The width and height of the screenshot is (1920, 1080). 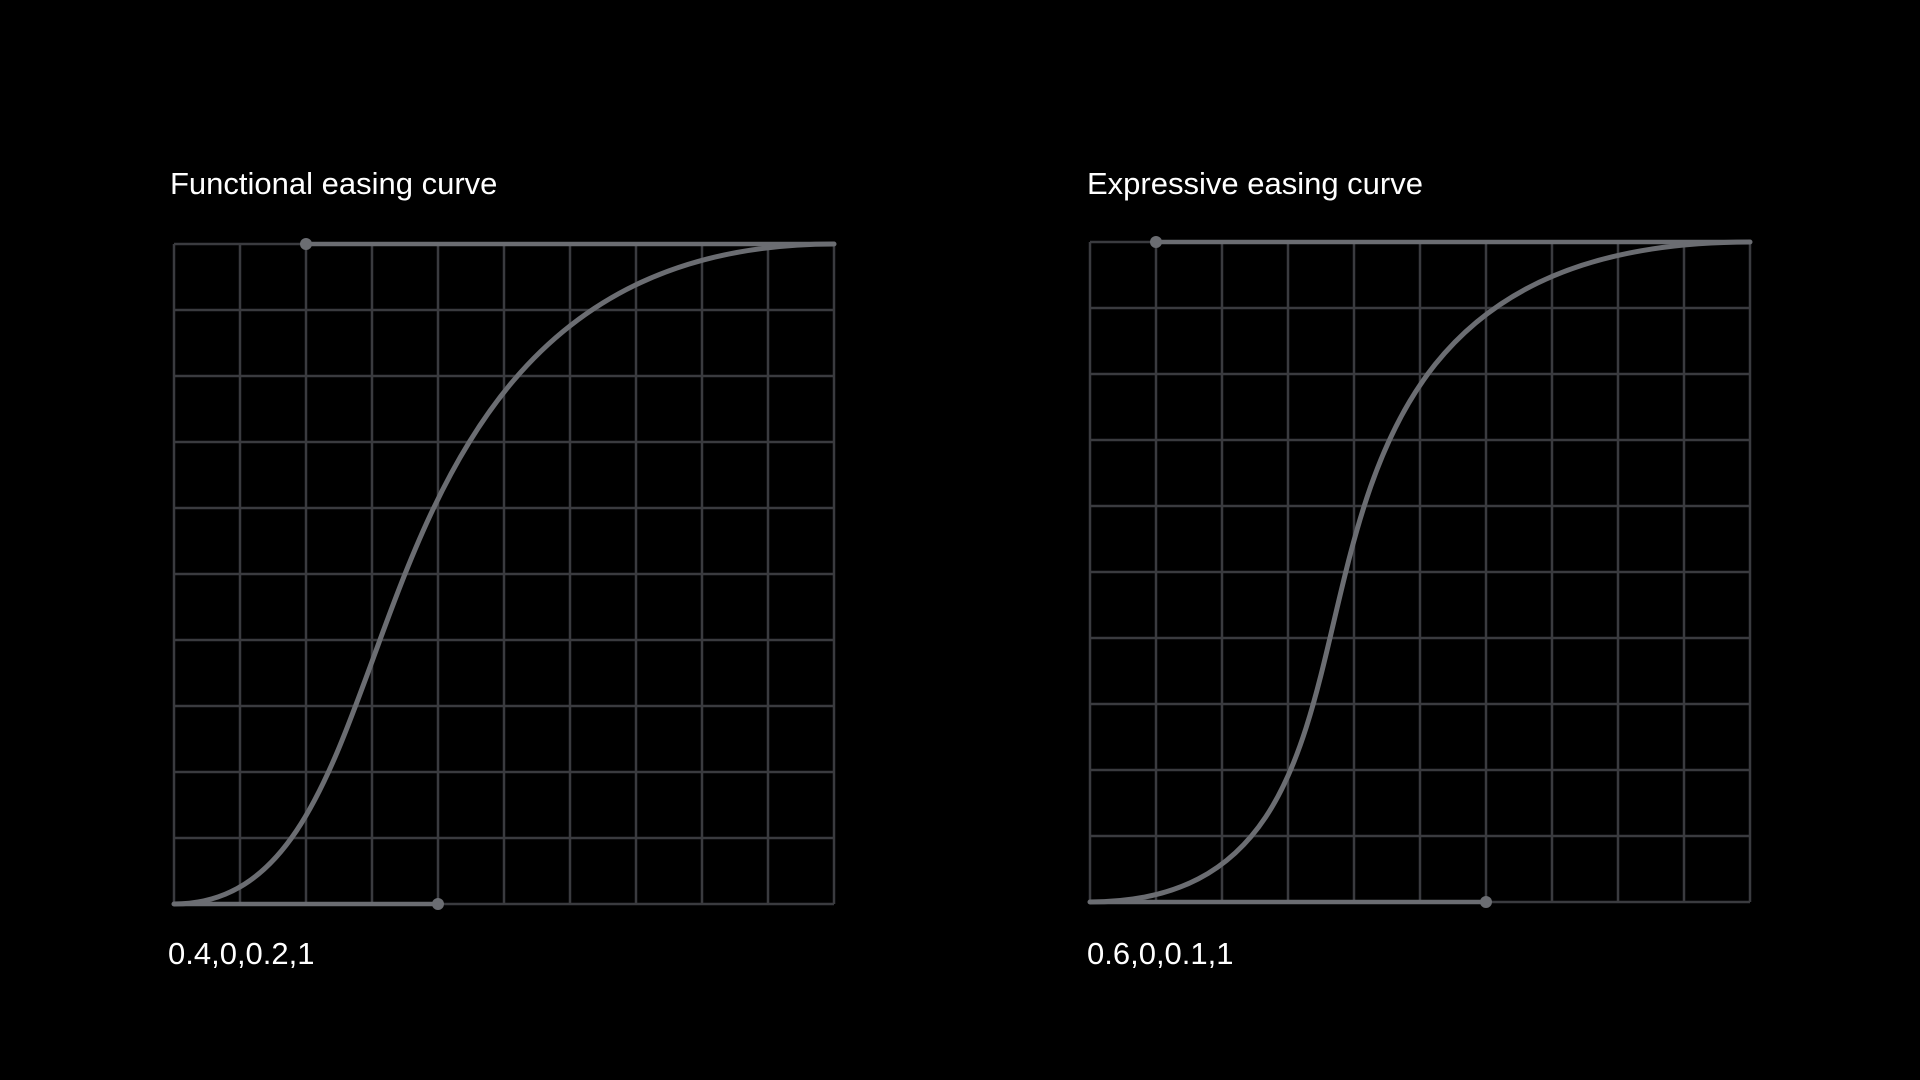 What do you see at coordinates (1160, 953) in the screenshot?
I see `bezier-values-label: 0.6,0,0.1,1` at bounding box center [1160, 953].